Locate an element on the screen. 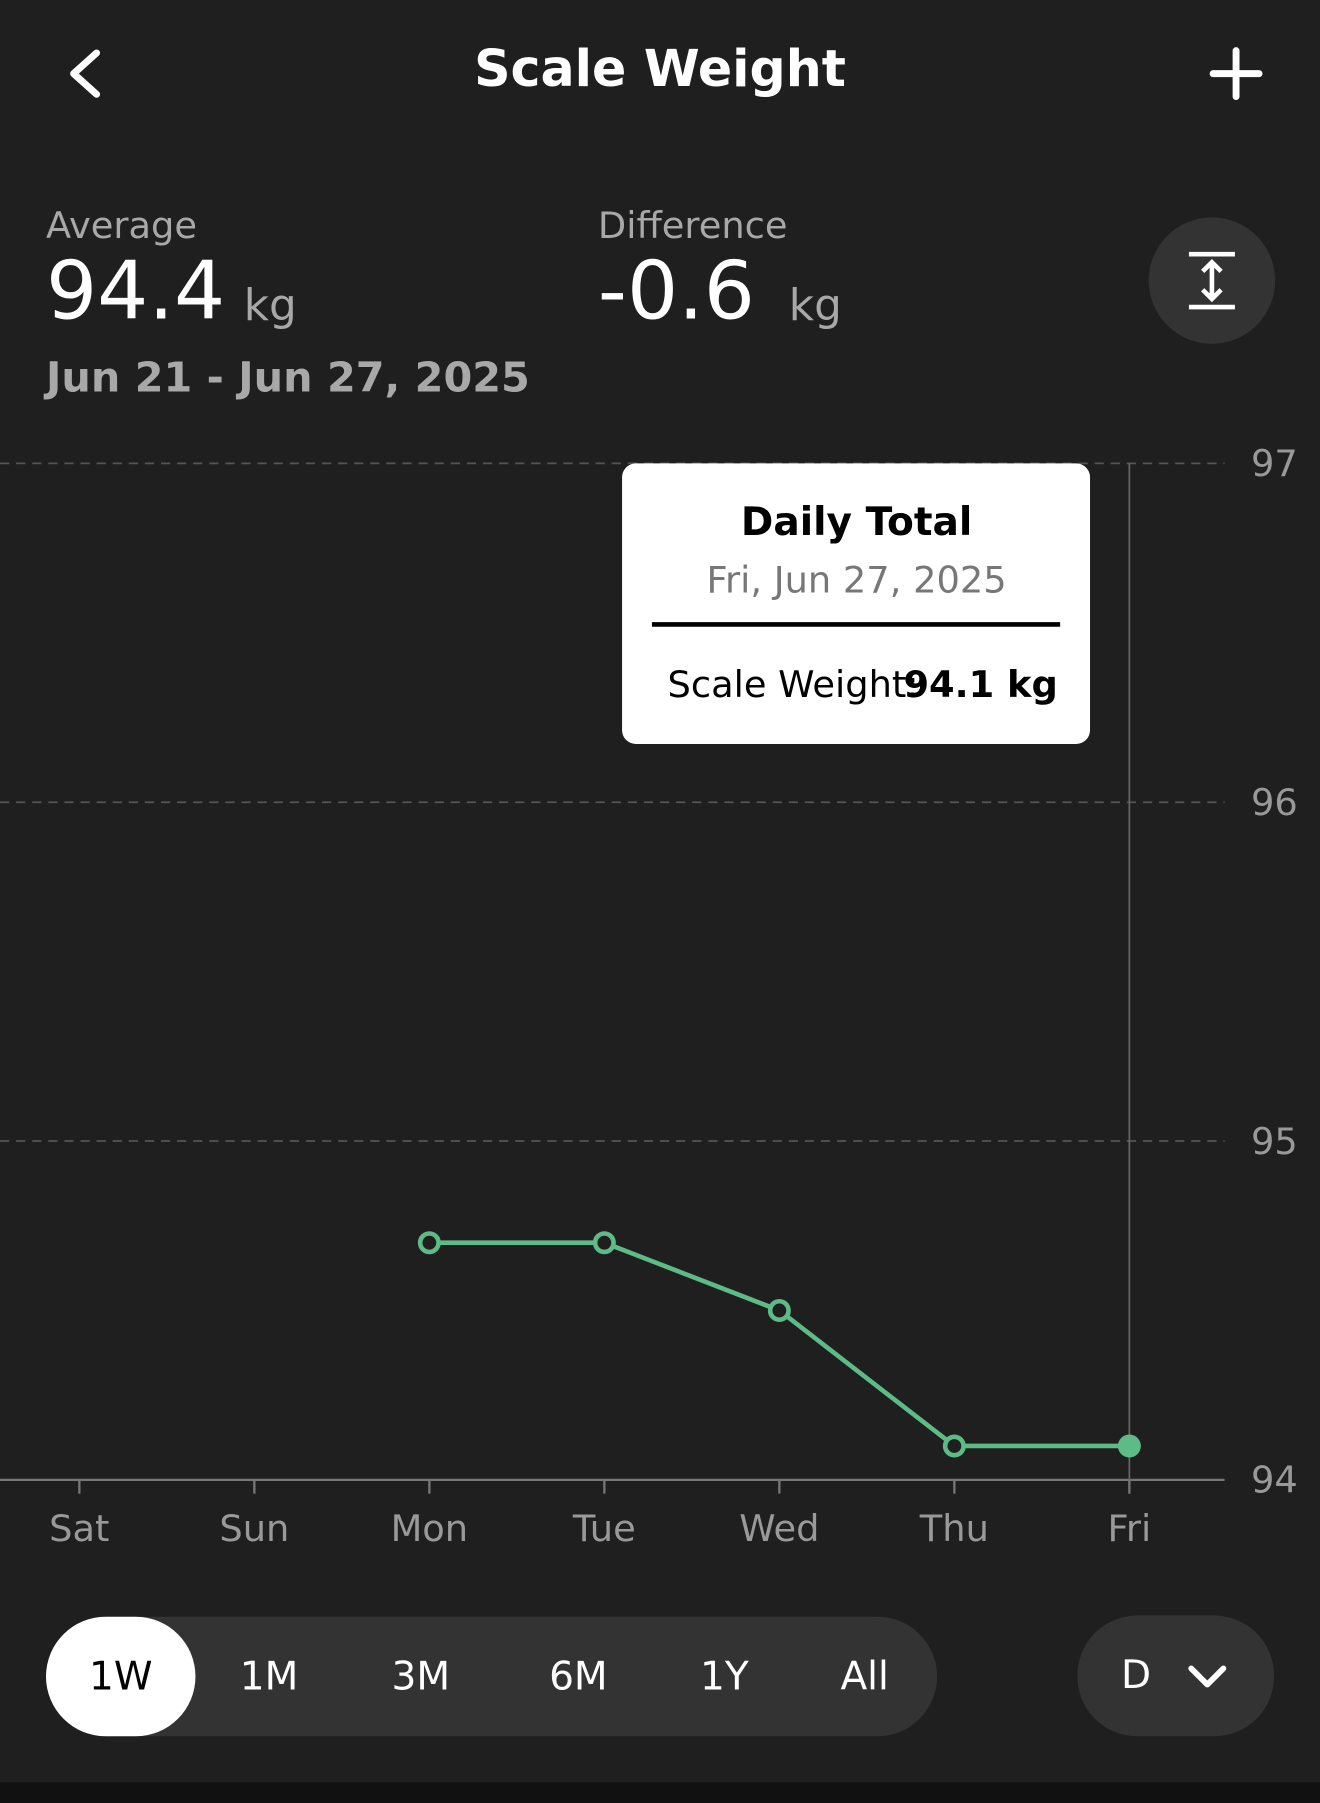 The image size is (1320, 1803). range-button: 1Y is located at coordinates (724, 1676).